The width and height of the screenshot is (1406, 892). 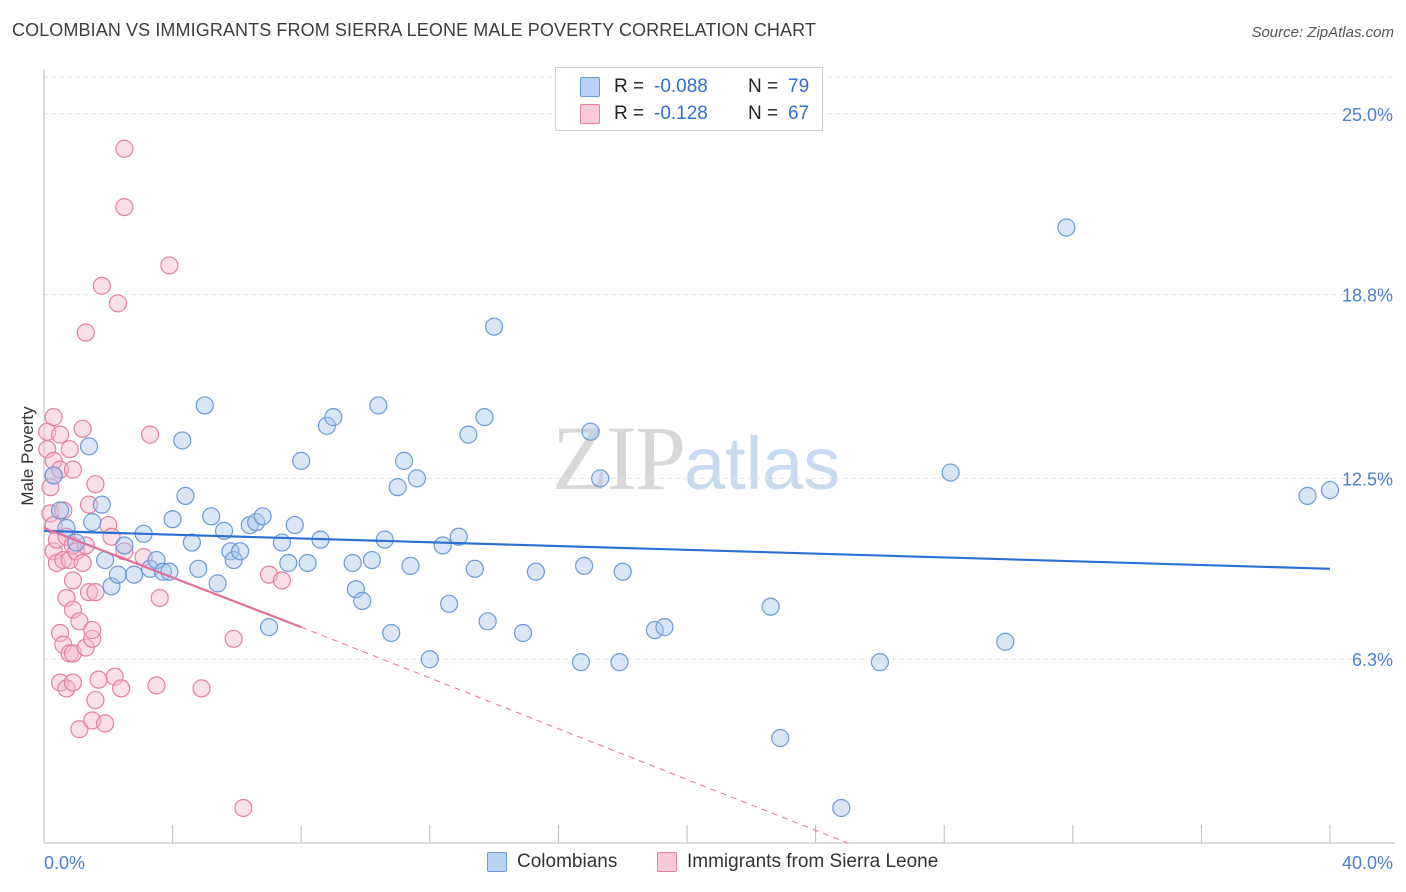 I want to click on legend-swatch-colombians, so click(x=497, y=862).